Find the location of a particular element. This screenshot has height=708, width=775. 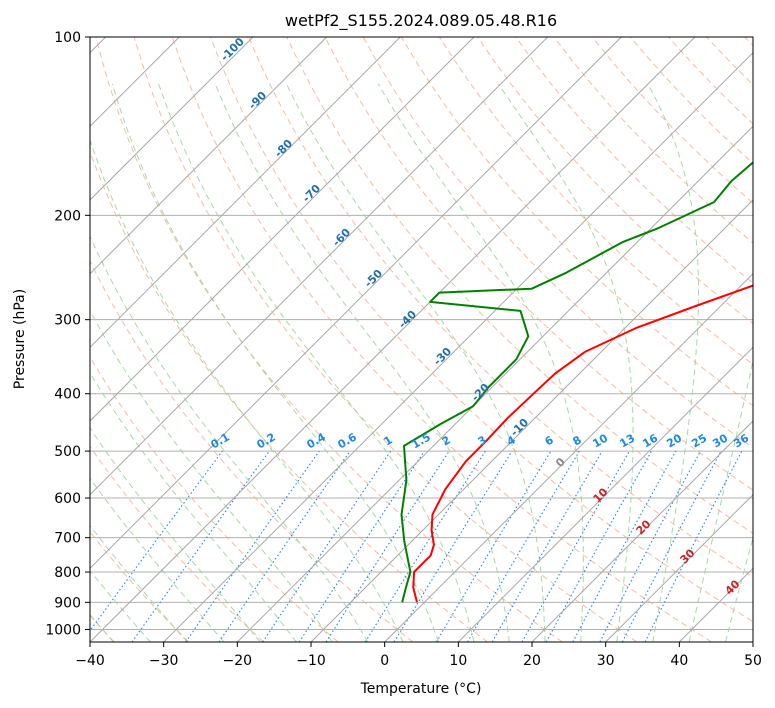

mixing-ratio-label: 1 is located at coordinates (388, 440).